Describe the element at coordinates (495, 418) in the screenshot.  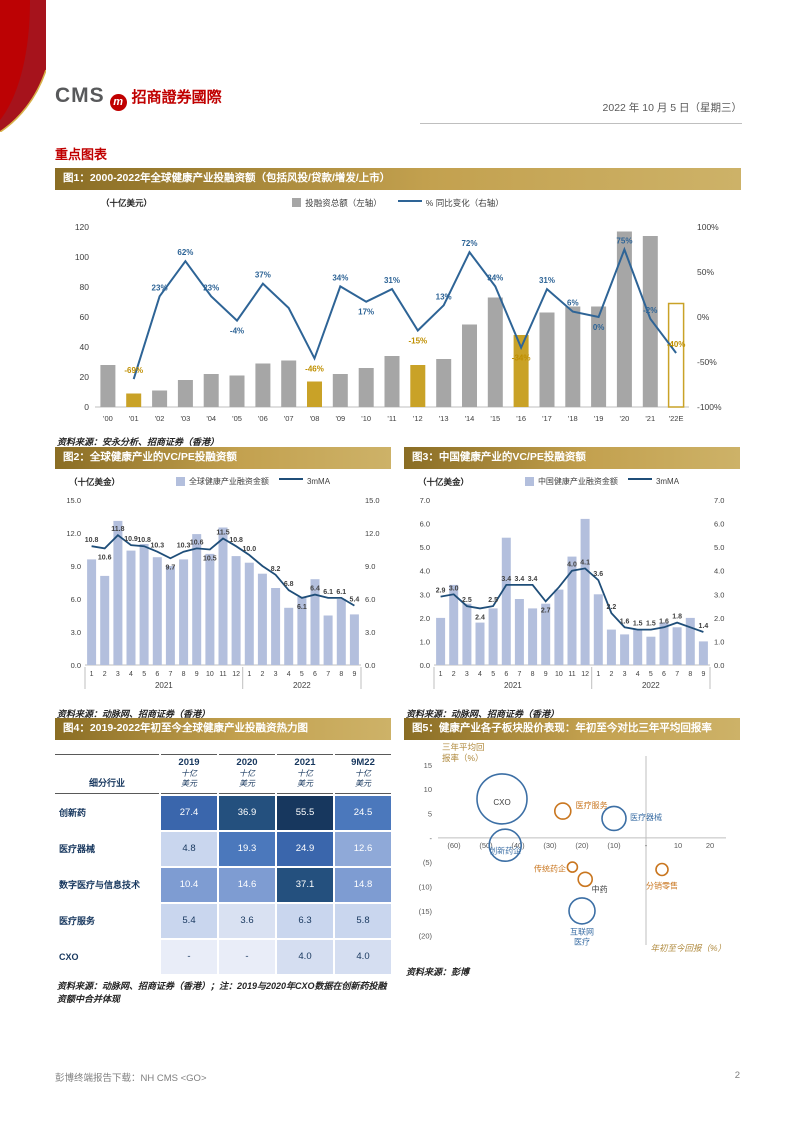
I see `svg-text: '15` at that location.